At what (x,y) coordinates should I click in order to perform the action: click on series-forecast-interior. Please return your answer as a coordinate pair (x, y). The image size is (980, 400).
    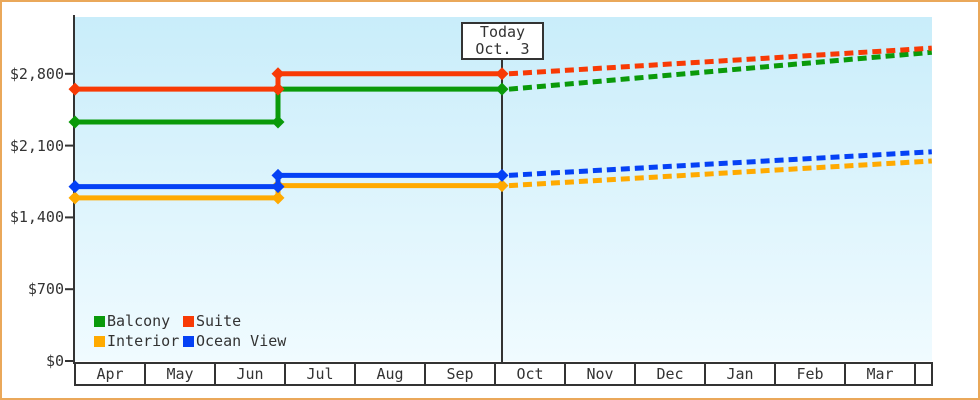
    Looking at the image, I should click on (720, 173).